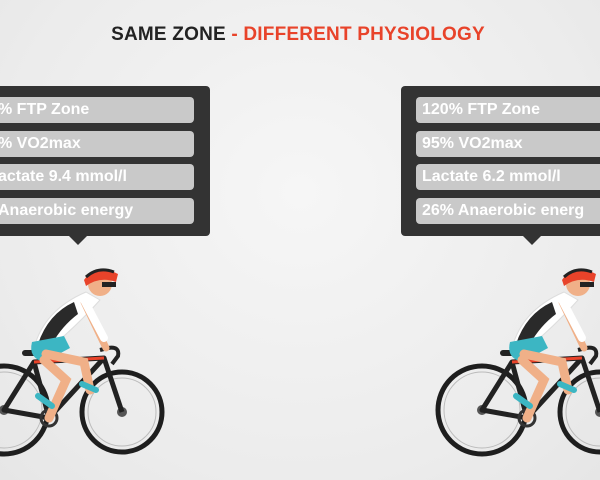 The image size is (600, 480). I want to click on title: SAME ZONE - DIFFERENT PHYSIOLOGY, so click(298, 35).